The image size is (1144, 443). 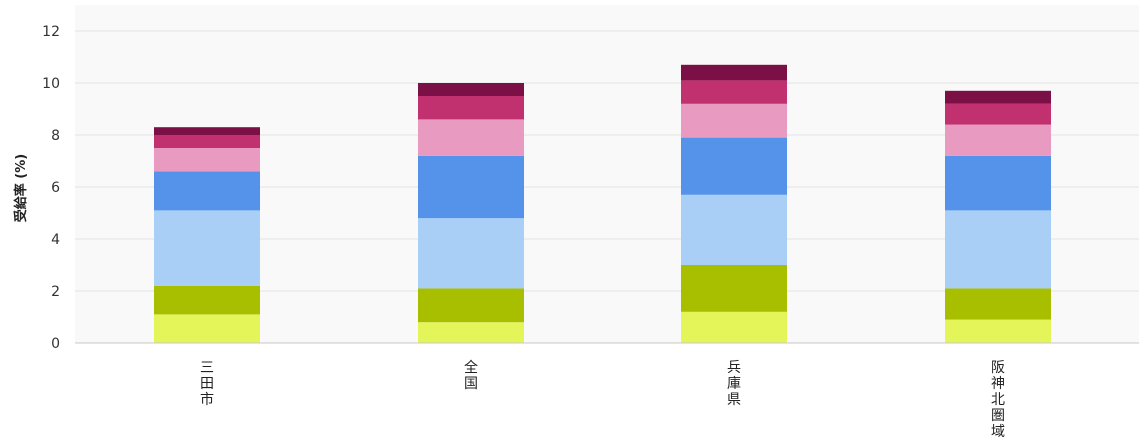 What do you see at coordinates (998, 399) in the screenshot?
I see `x-category-label: 阪神北圏域` at bounding box center [998, 399].